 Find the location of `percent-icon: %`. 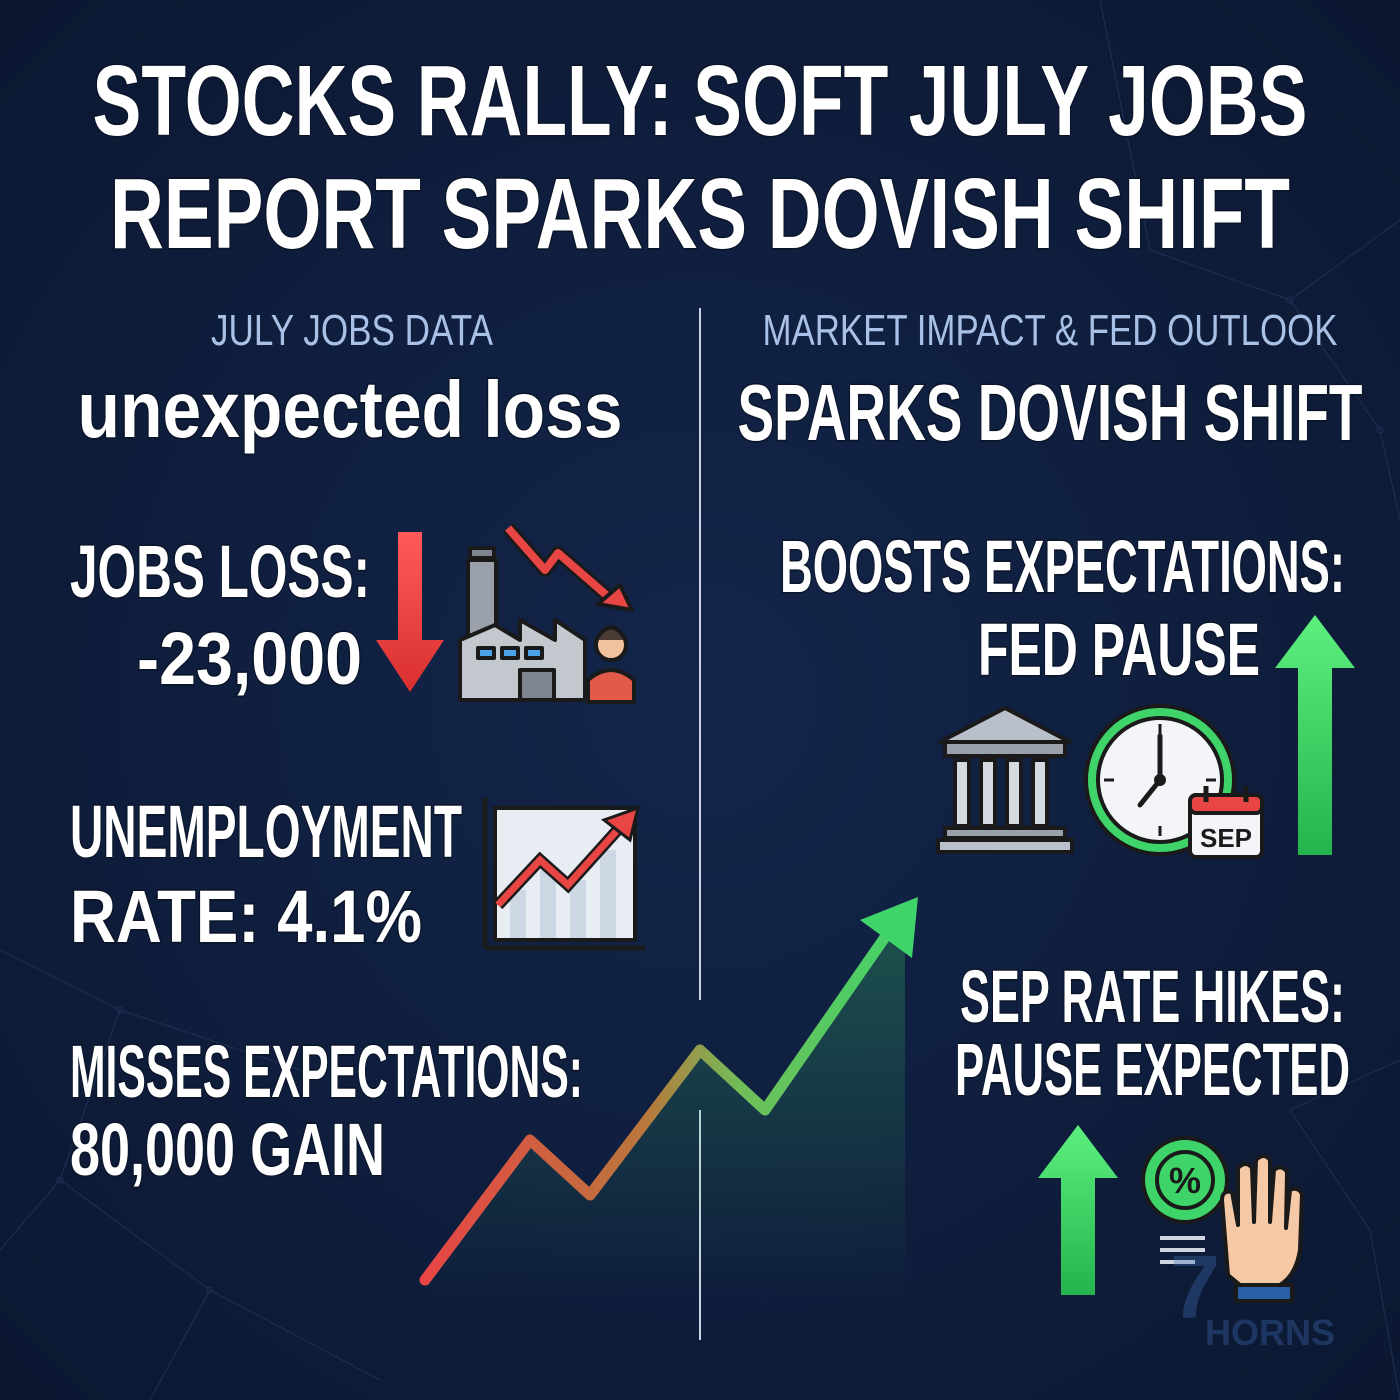

percent-icon: % is located at coordinates (1185, 1200).